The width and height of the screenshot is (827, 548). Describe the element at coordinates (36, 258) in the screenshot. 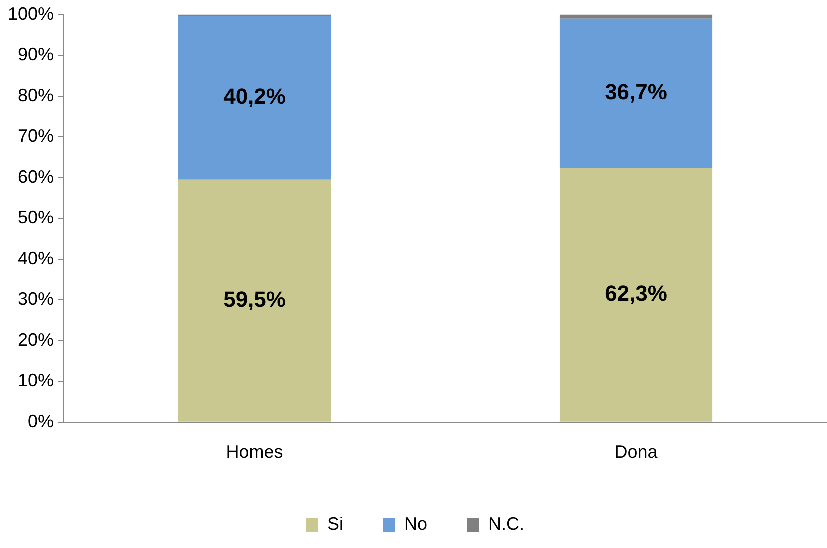

I see `y-tick-label: 40%` at that location.